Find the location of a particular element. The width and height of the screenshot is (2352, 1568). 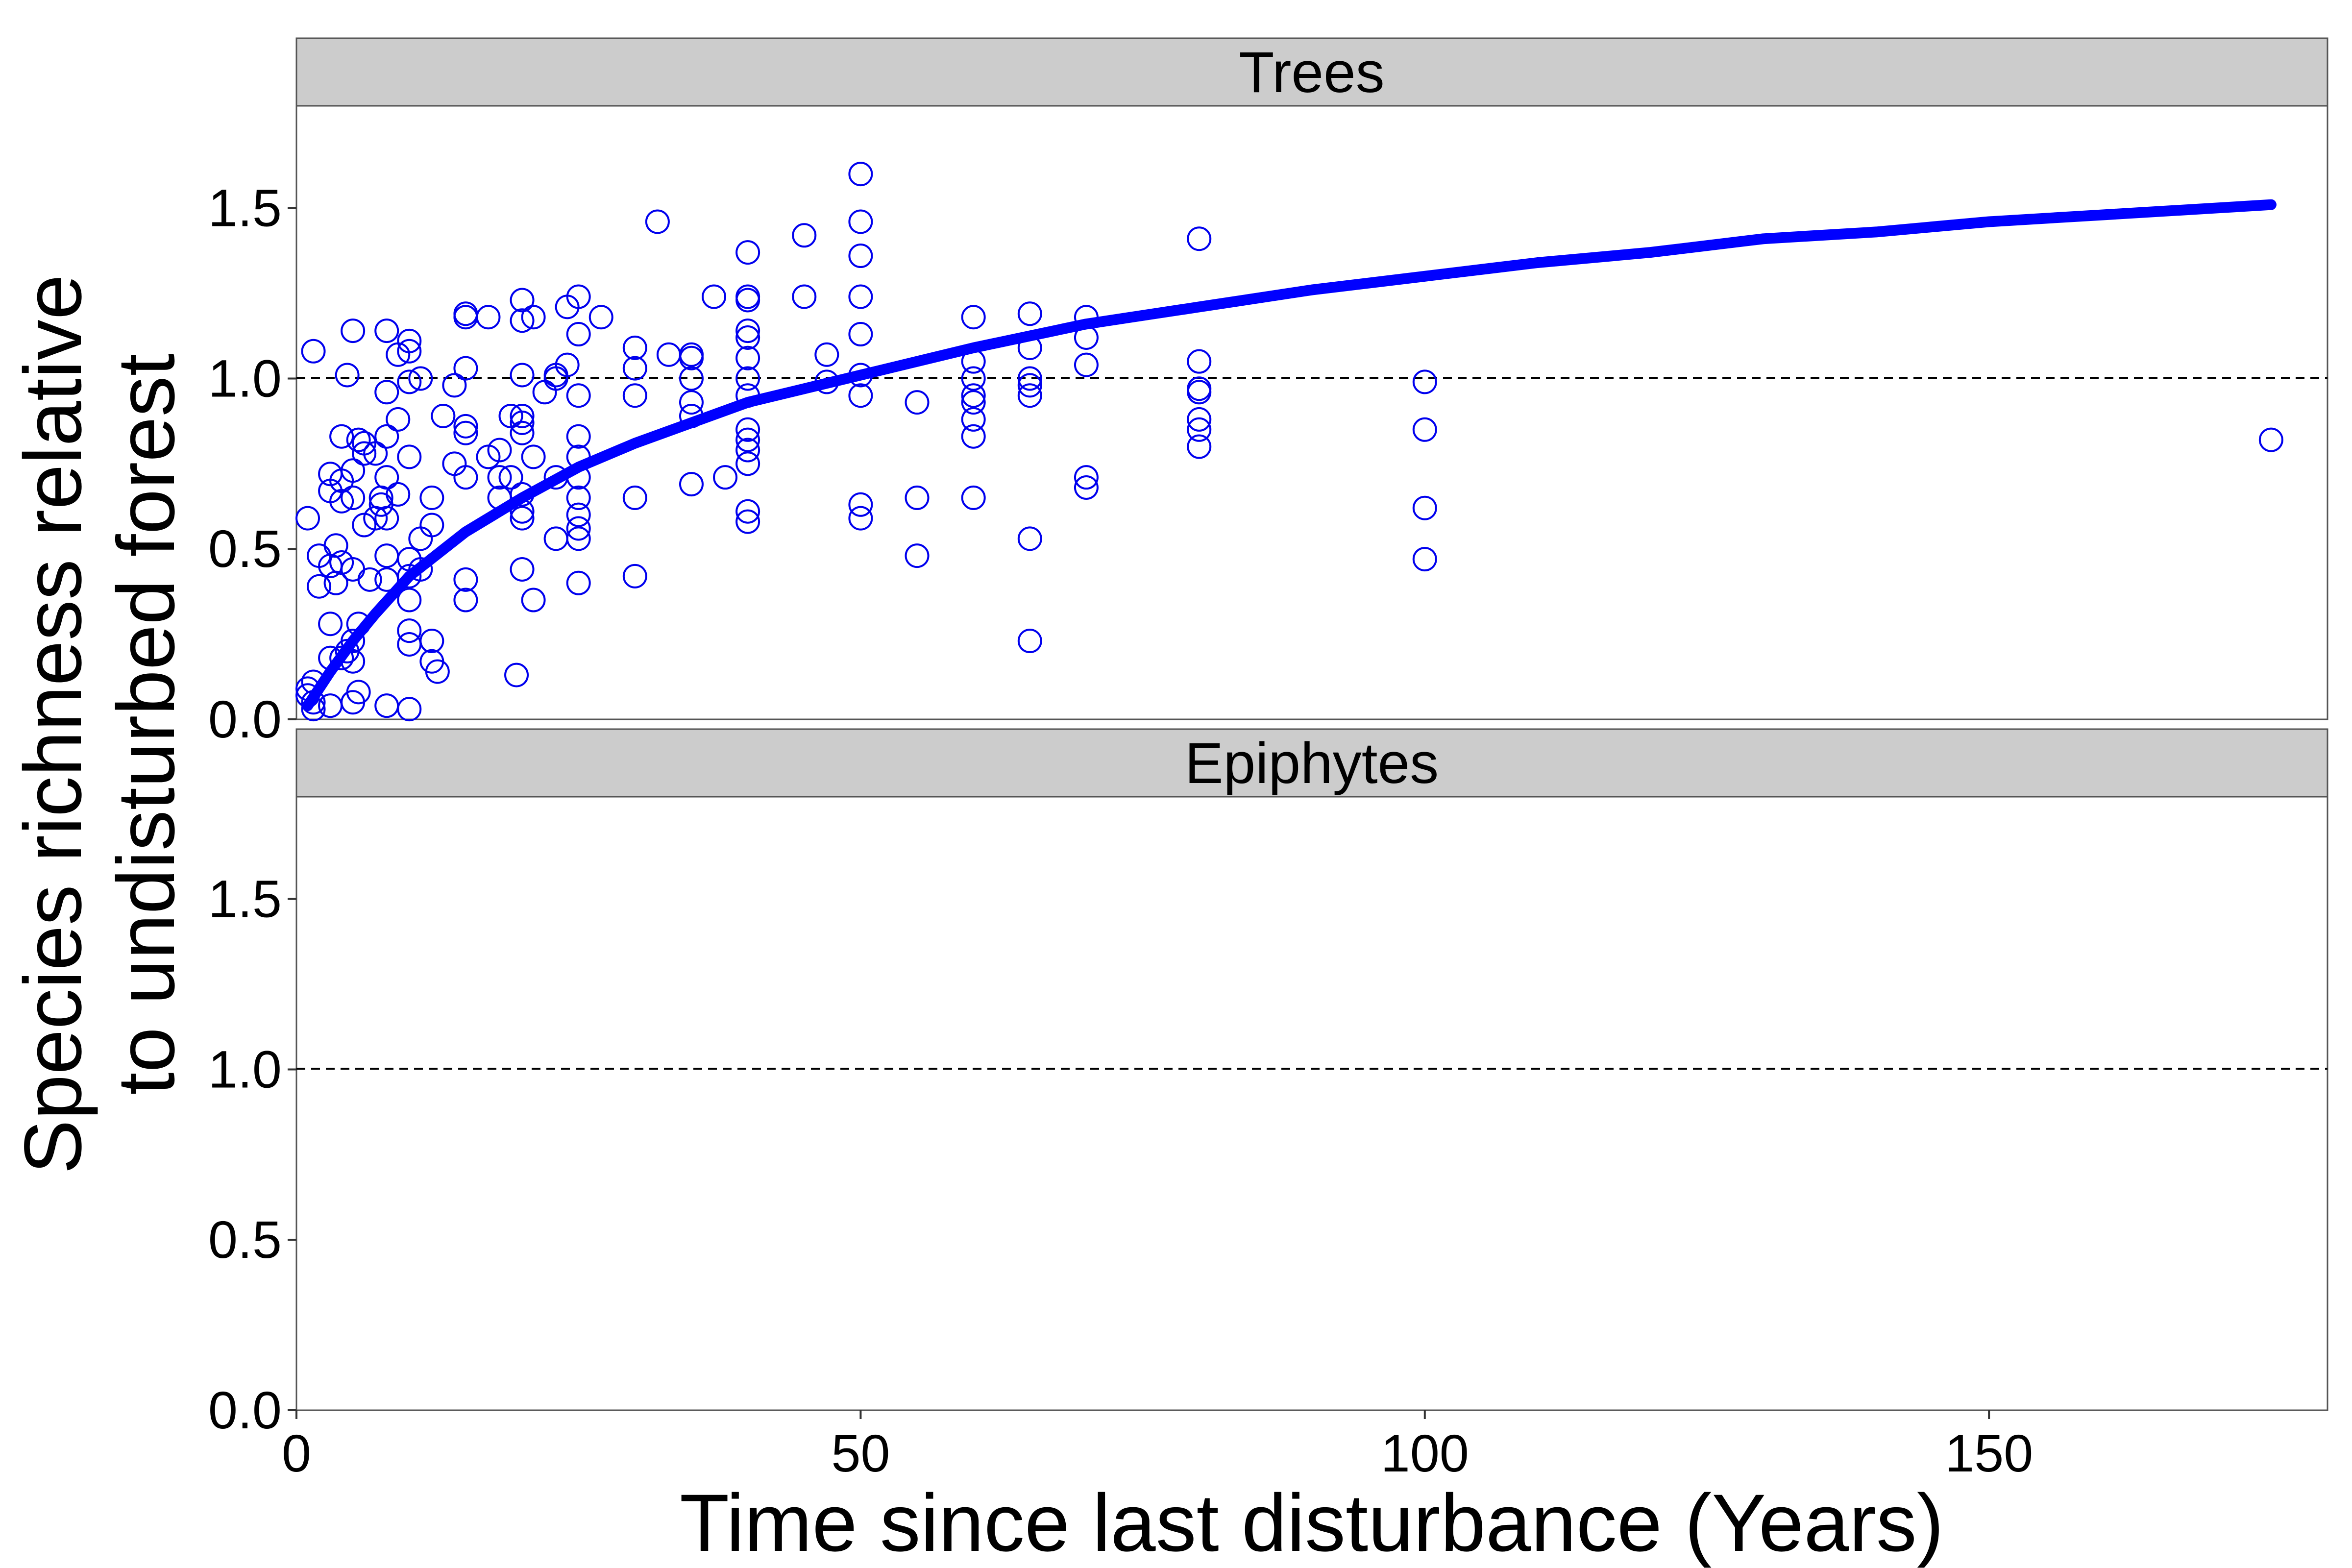

x-tick-label: 100 is located at coordinates (1425, 1453).